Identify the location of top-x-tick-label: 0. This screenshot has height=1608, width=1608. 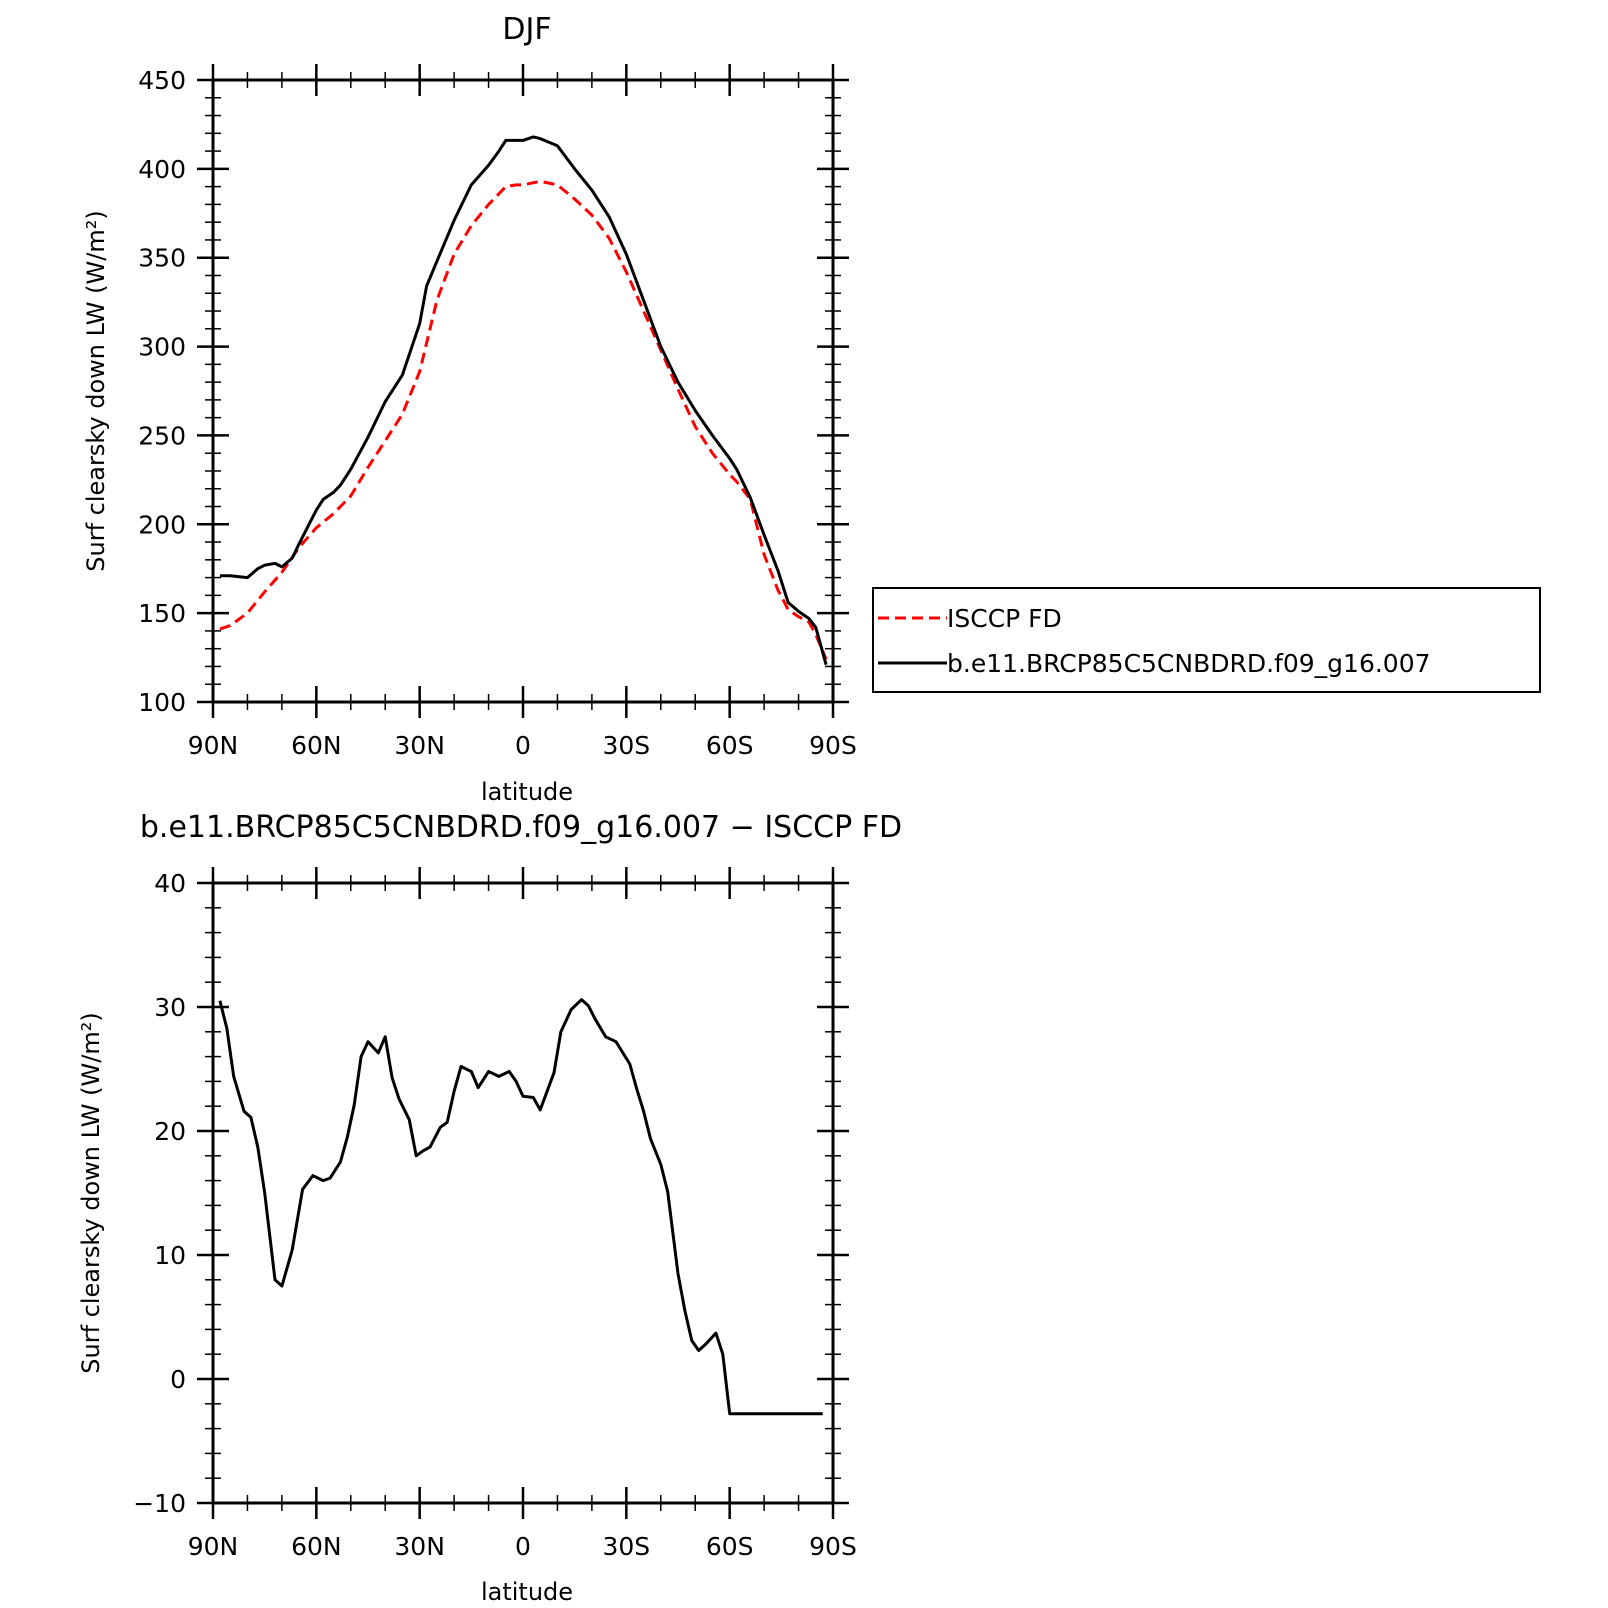
(523, 745).